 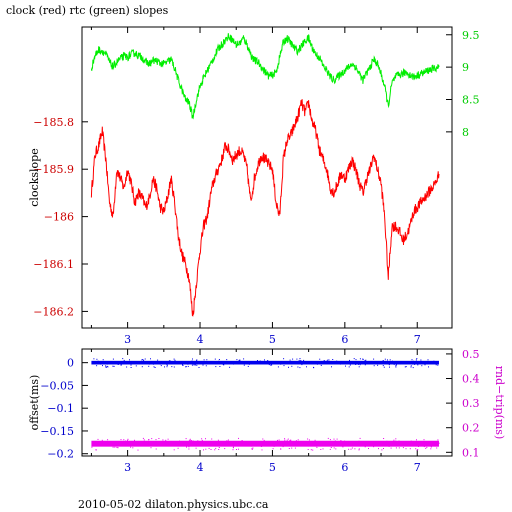 I want to click on offsets-y-tick-label: −0.15, so click(x=57, y=431).